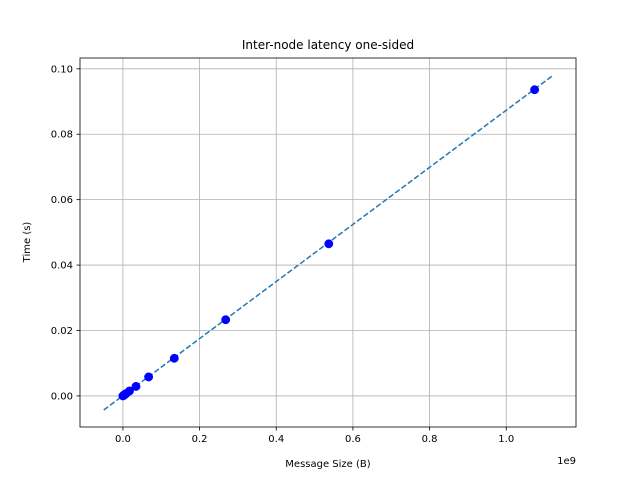  Describe the element at coordinates (506, 439) in the screenshot. I see `x-tick-label: 1.0` at that location.